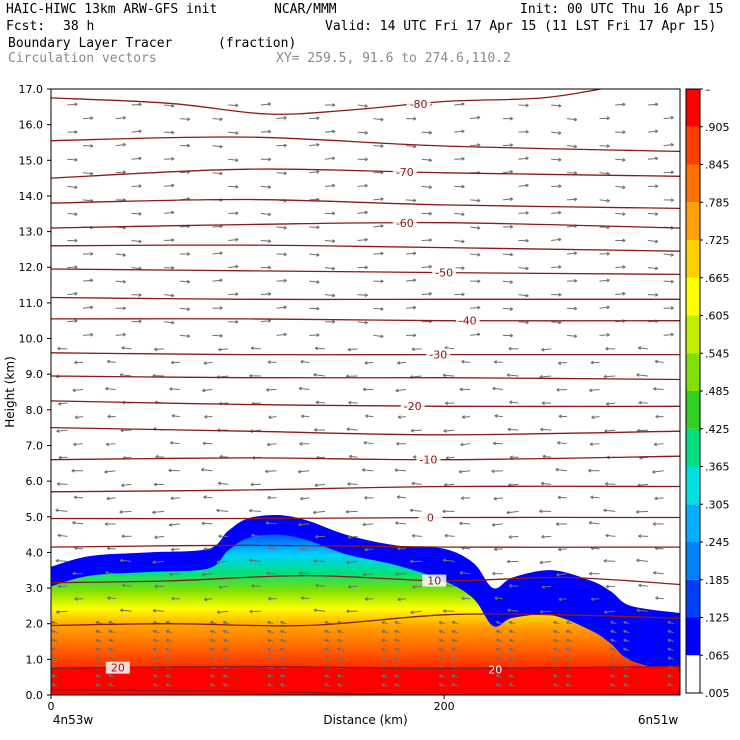 This screenshot has height=740, width=740. I want to click on isotherm-label: 0, so click(430, 518).